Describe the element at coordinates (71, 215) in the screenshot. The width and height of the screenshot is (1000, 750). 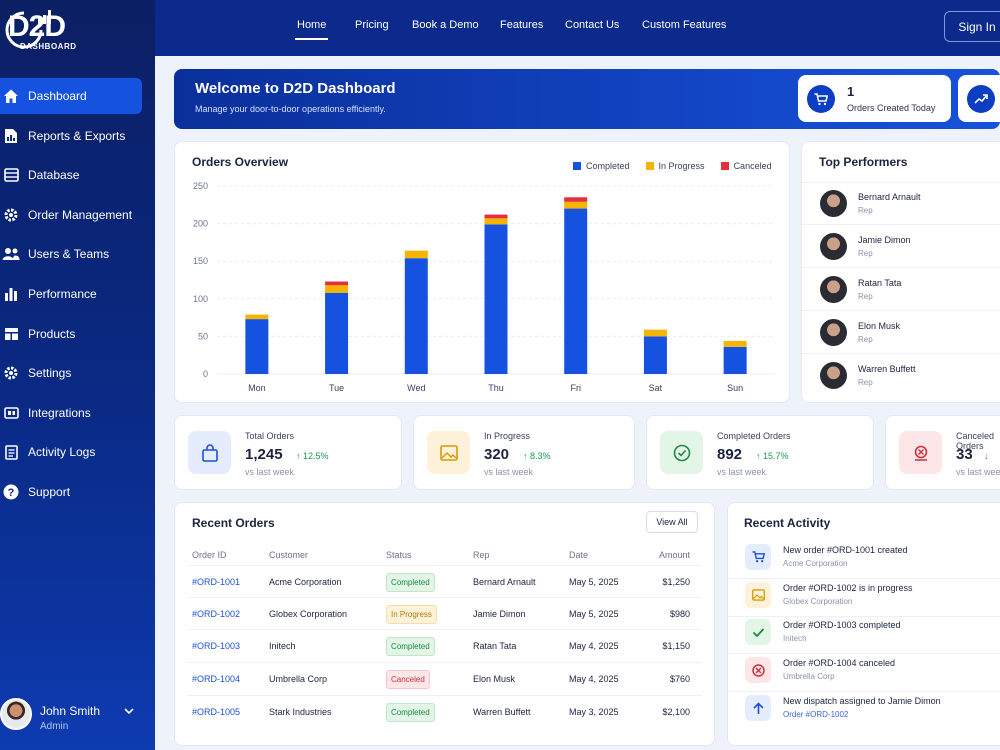
I see `sidebar-item-order-management: Order Management` at that location.